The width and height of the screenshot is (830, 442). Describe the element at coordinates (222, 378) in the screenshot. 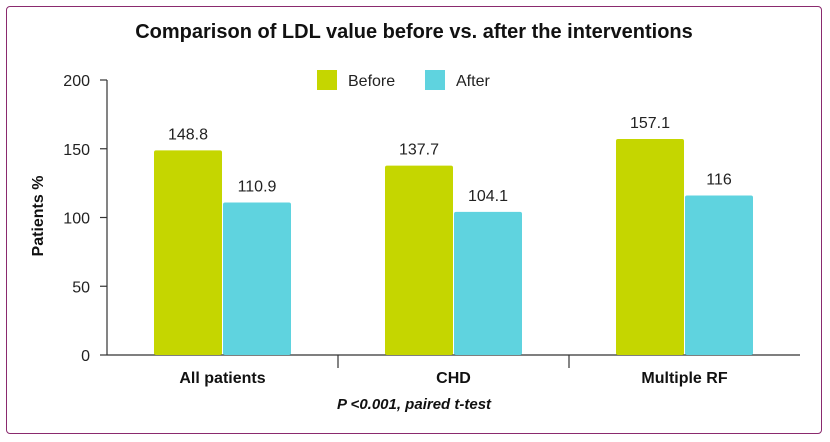

I see `x-category-label: All patients` at that location.